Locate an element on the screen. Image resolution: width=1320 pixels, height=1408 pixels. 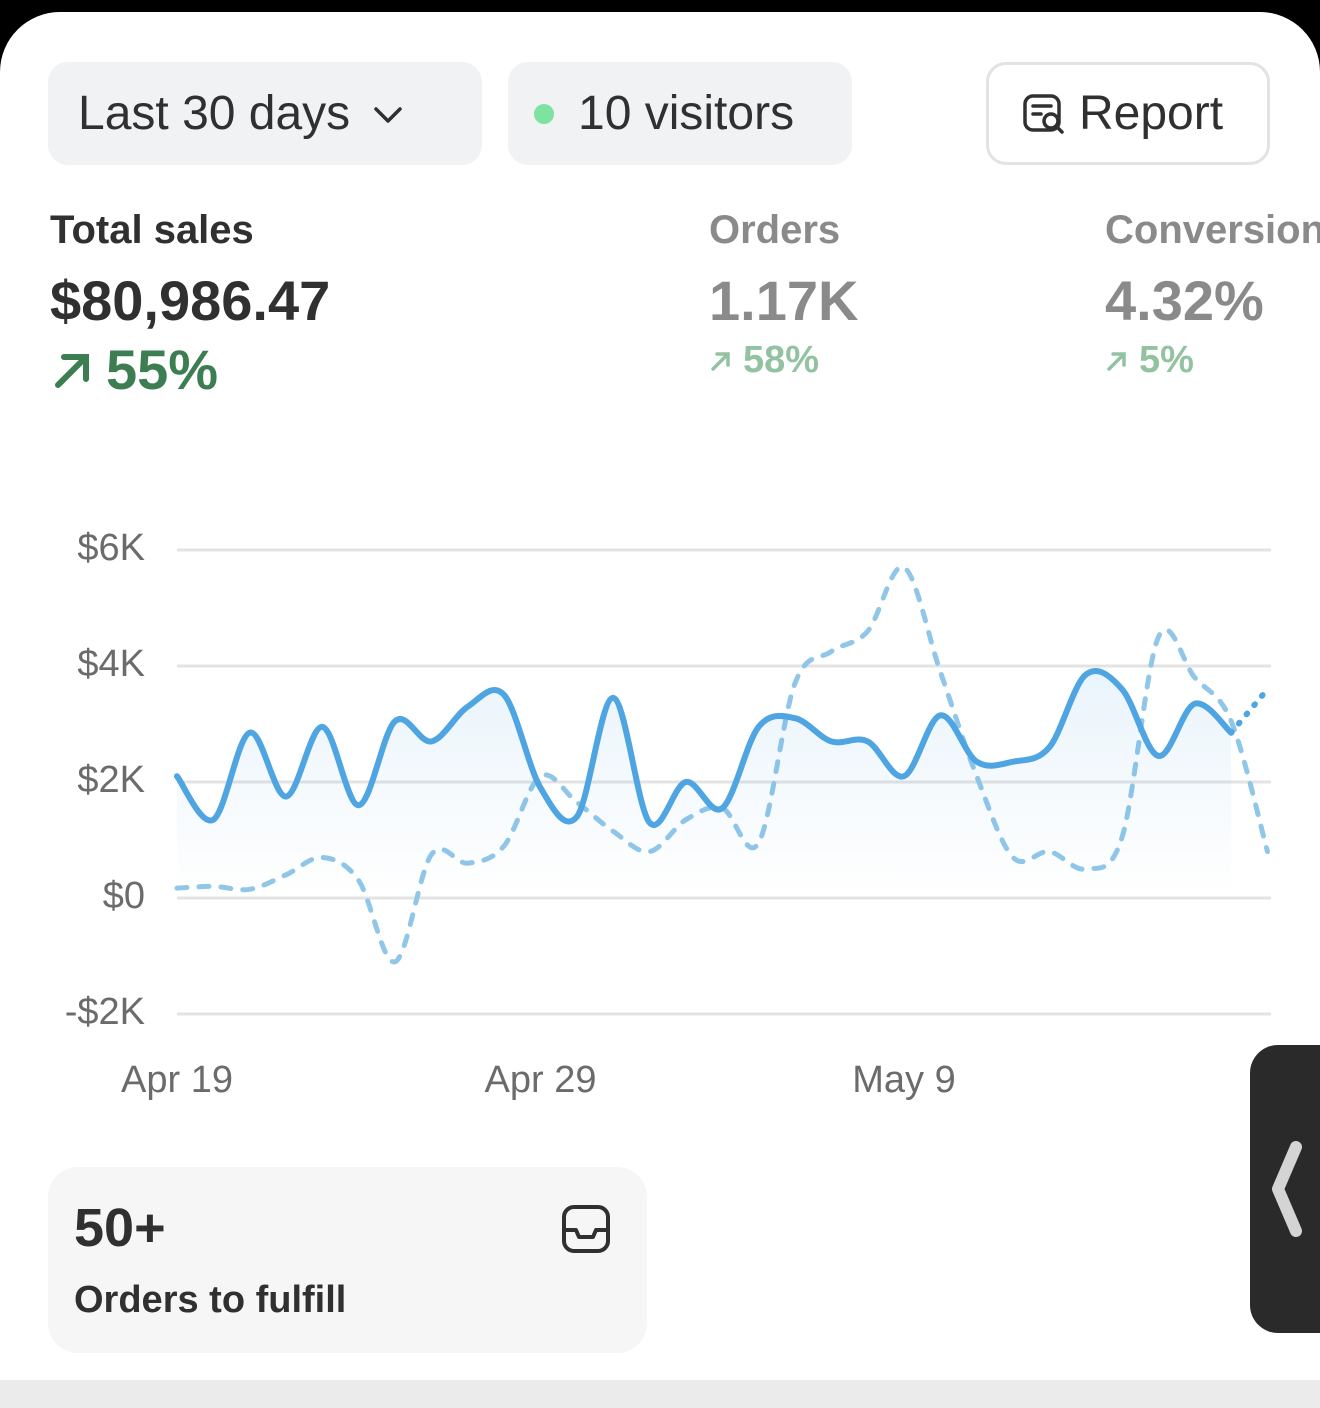
fulfill-count: 50+ is located at coordinates (120, 1228).